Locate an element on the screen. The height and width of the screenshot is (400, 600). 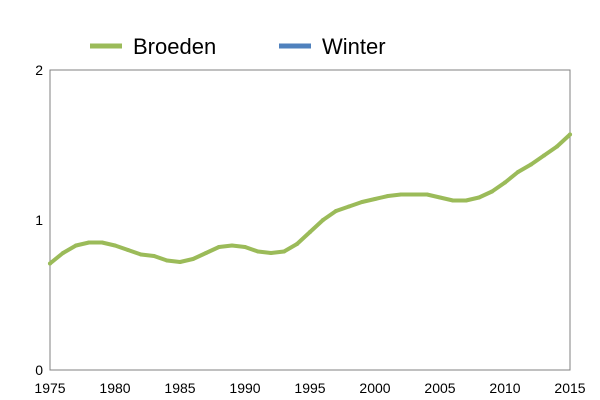
x-axis-ticks: 1975 1980 1985 1990 1995 2000 2005 2010 2015 is located at coordinates (309, 388).